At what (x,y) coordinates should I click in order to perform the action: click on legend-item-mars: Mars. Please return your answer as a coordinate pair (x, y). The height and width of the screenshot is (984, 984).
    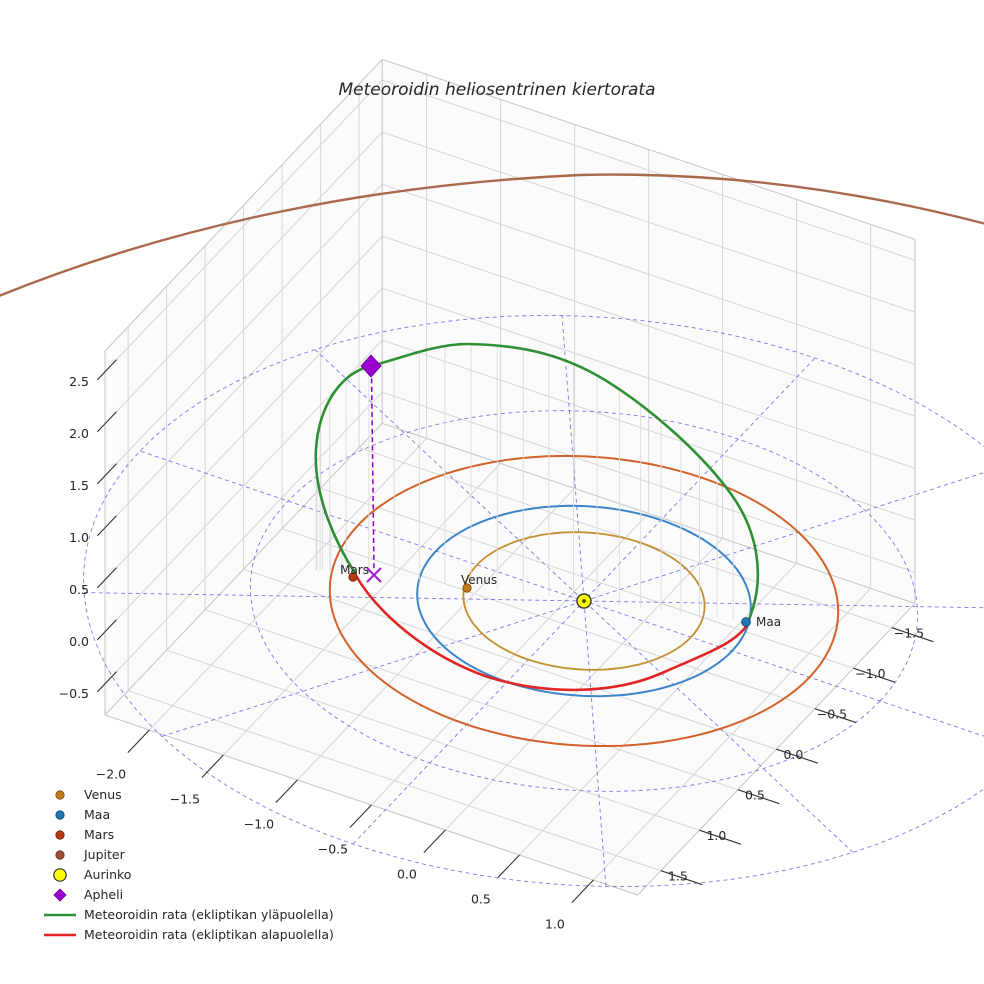
    Looking at the image, I should click on (84, 834).